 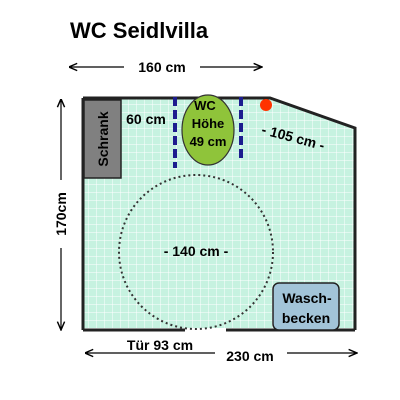 I want to click on bottom-width-label-bg, so click(x=251, y=356).